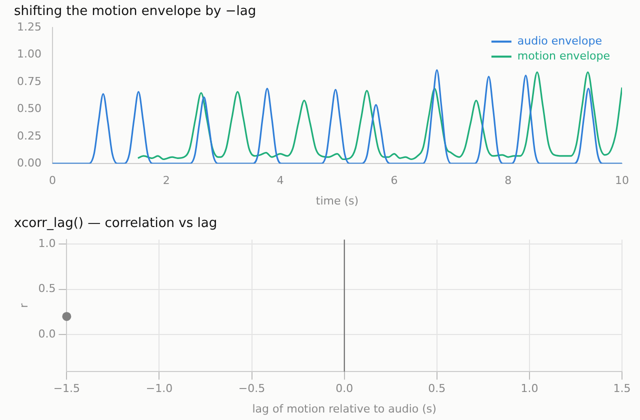 This screenshot has height=420, width=640. I want to click on chart-title: xcorr_lag() — correlation vs lag, so click(116, 224).